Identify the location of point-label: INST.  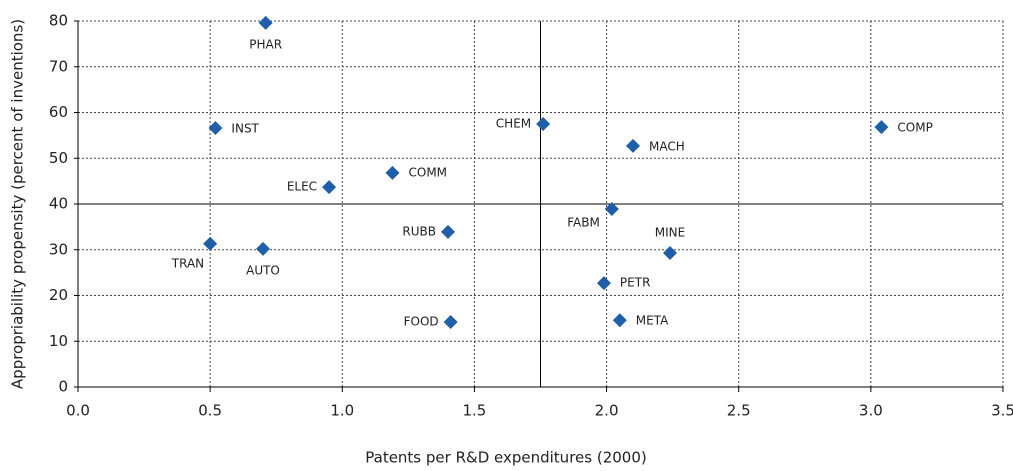
(245, 129).